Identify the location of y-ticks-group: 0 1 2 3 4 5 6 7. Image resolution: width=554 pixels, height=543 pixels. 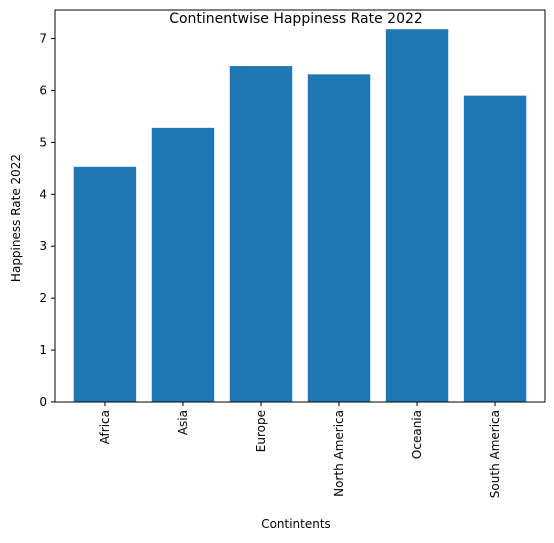
(47, 220).